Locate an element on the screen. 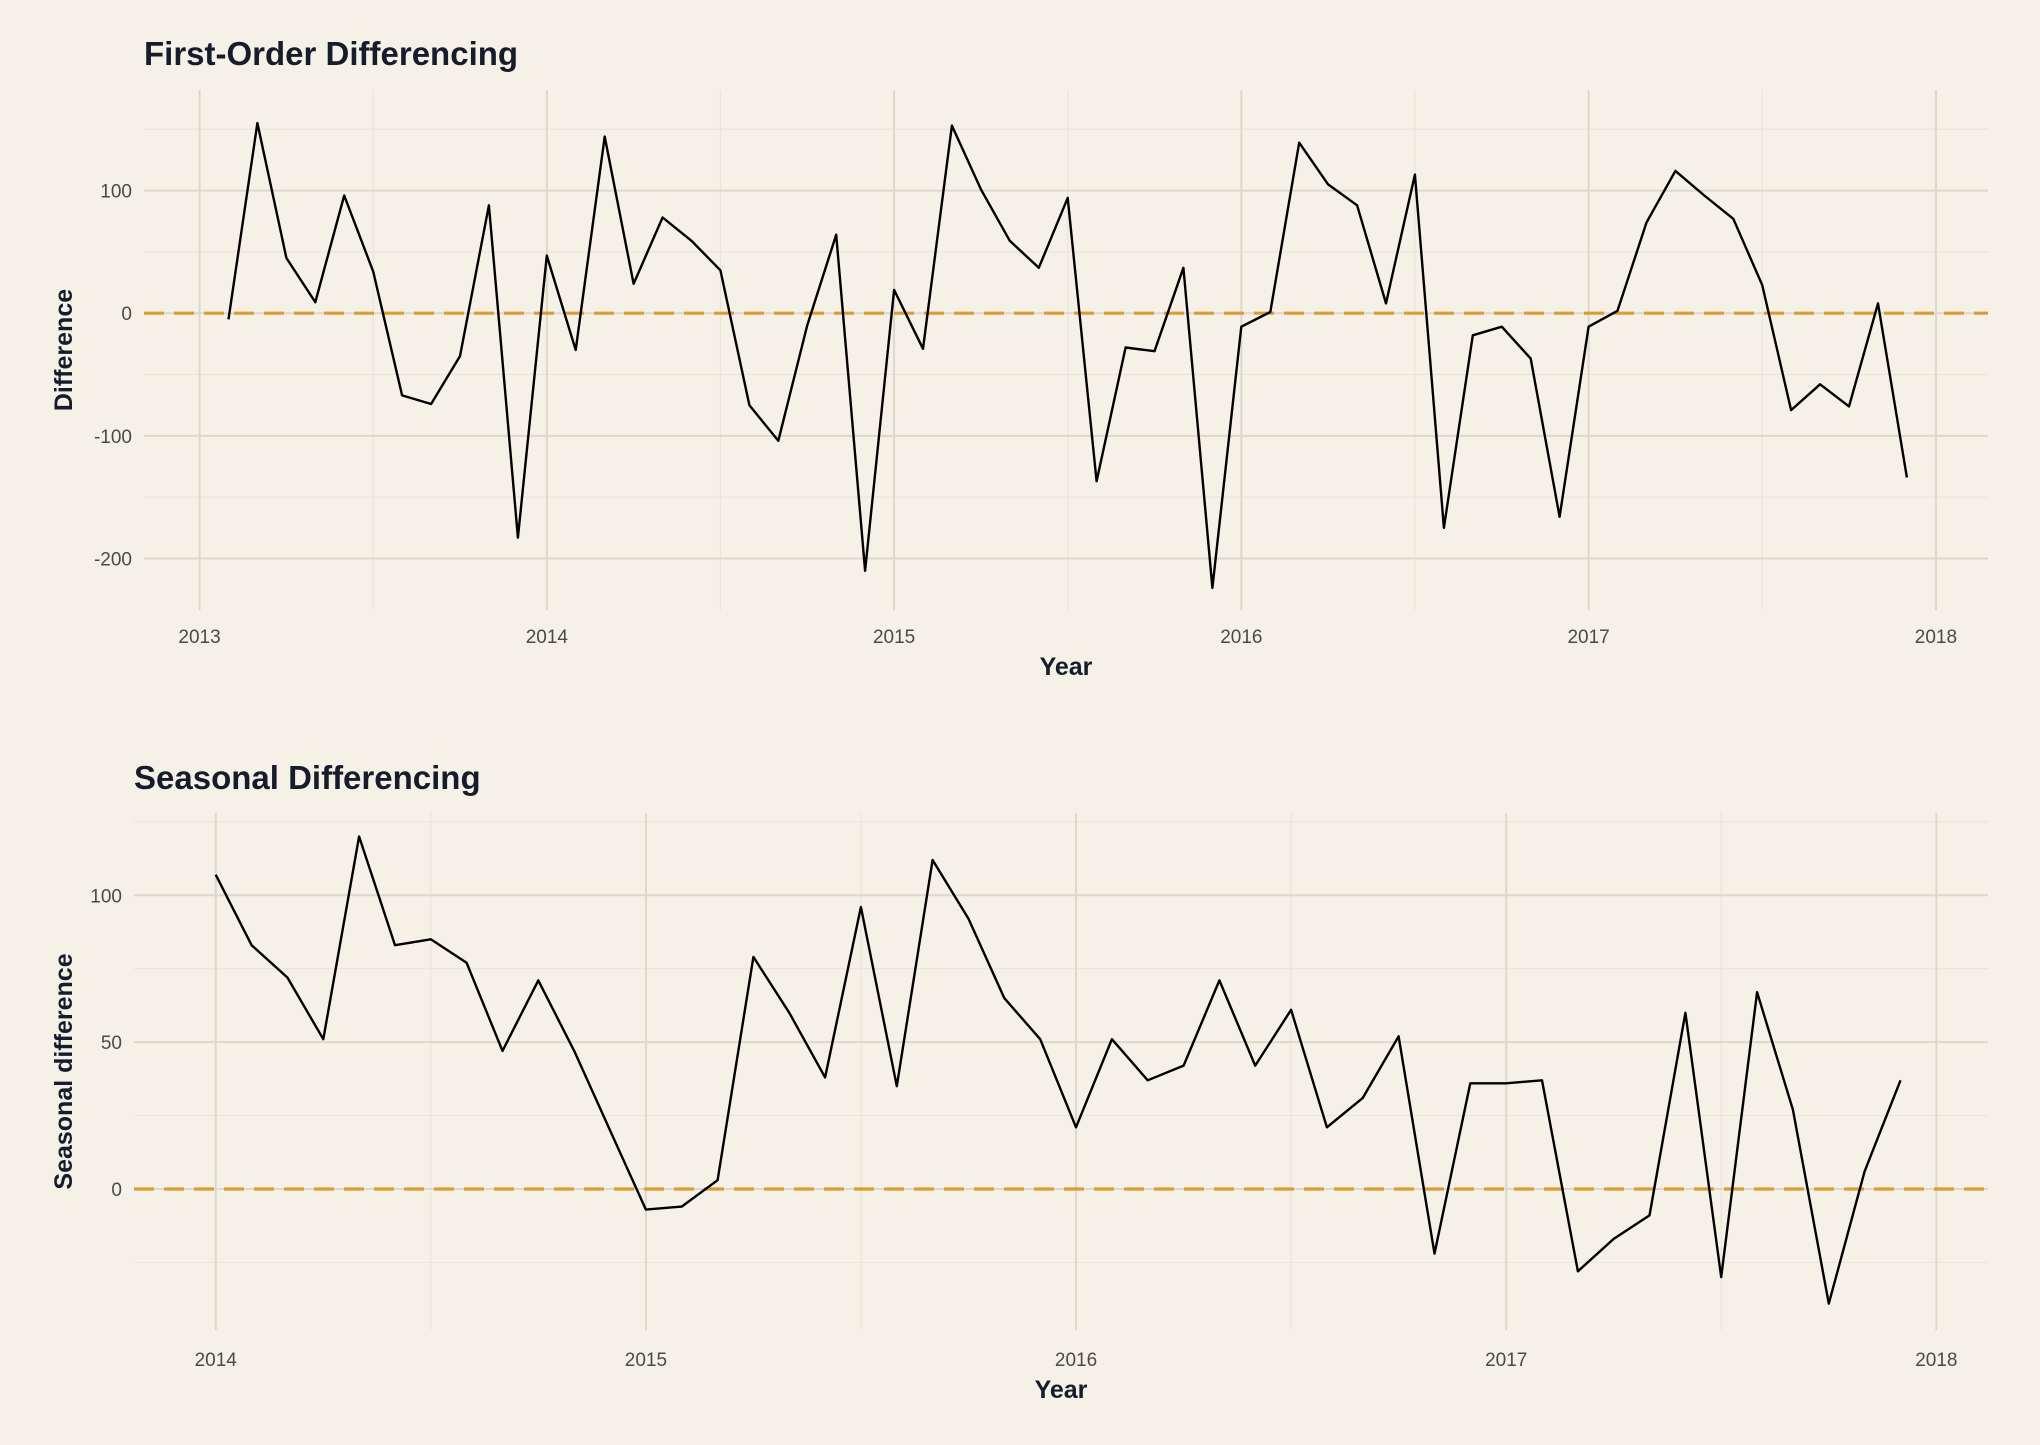 The height and width of the screenshot is (1445, 2040). y-tick-label: -100 is located at coordinates (113, 437).